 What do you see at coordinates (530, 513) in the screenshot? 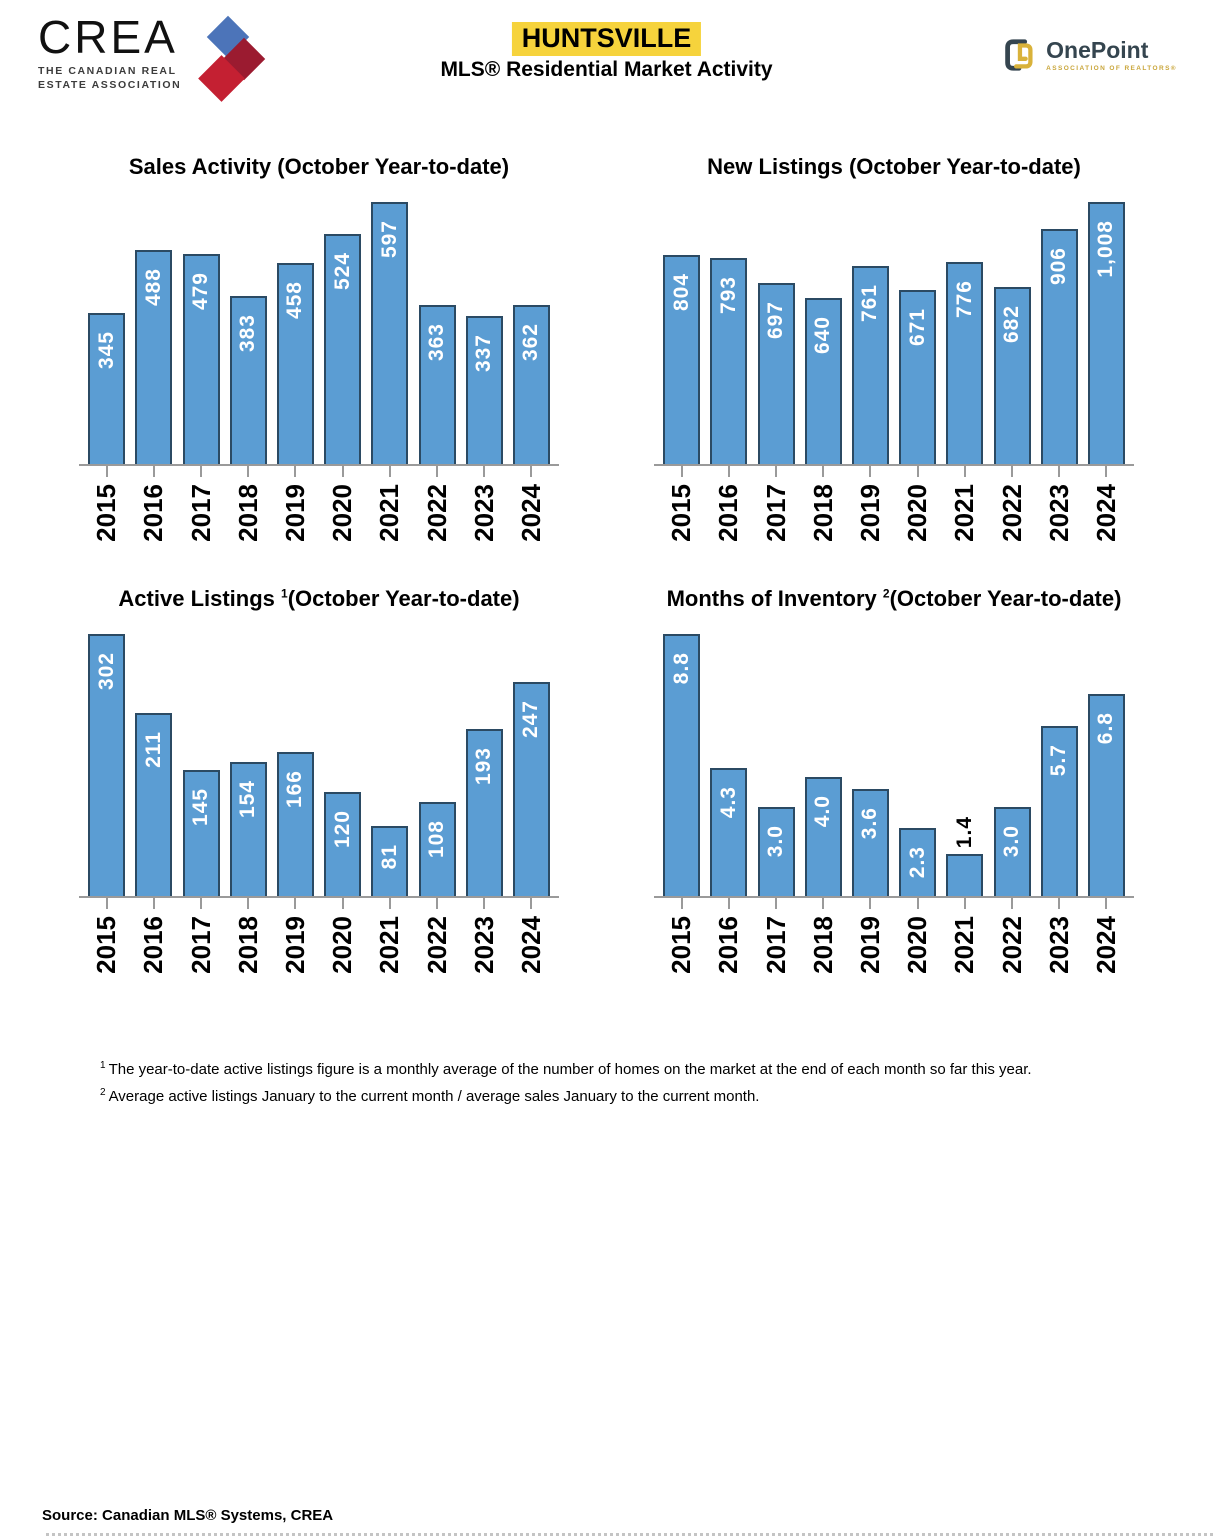
I see `x-tick-label: 2024` at bounding box center [530, 513].